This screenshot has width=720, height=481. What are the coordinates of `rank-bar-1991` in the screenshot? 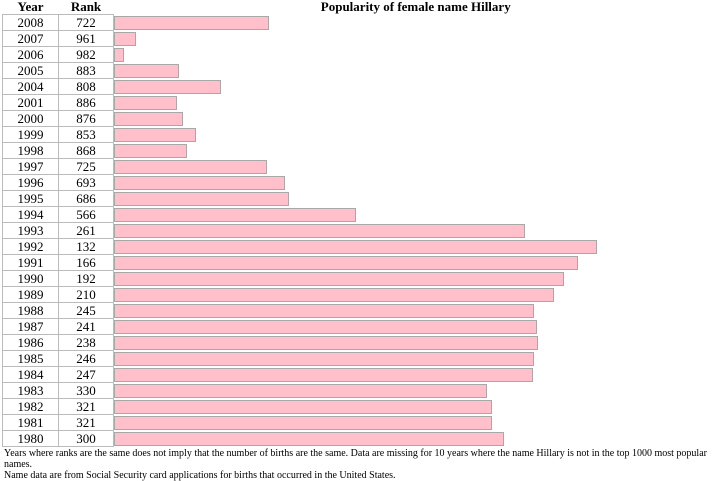 It's located at (346, 262).